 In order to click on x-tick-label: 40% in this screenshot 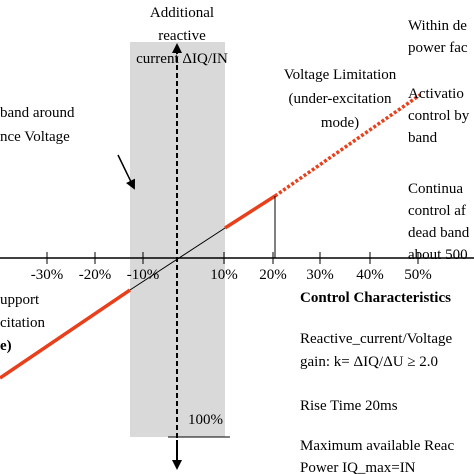, I will do `click(370, 275)`.